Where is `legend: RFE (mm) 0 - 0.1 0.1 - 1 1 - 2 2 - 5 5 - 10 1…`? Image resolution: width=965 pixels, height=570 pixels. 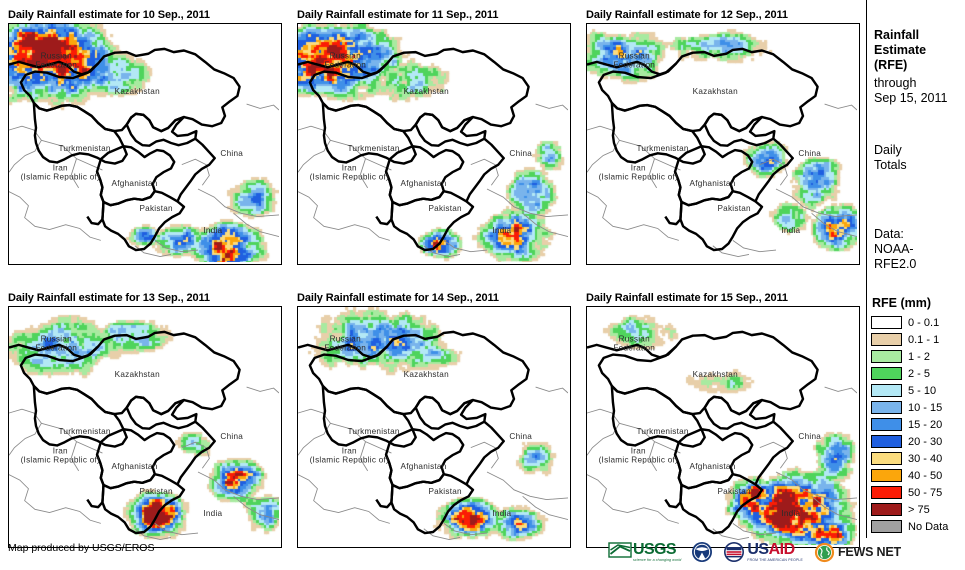
legend: RFE (mm) 0 - 0.1 0.1 - 1 1 - 2 2 - 5 5 - 10 1… is located at coordinates (909, 415).